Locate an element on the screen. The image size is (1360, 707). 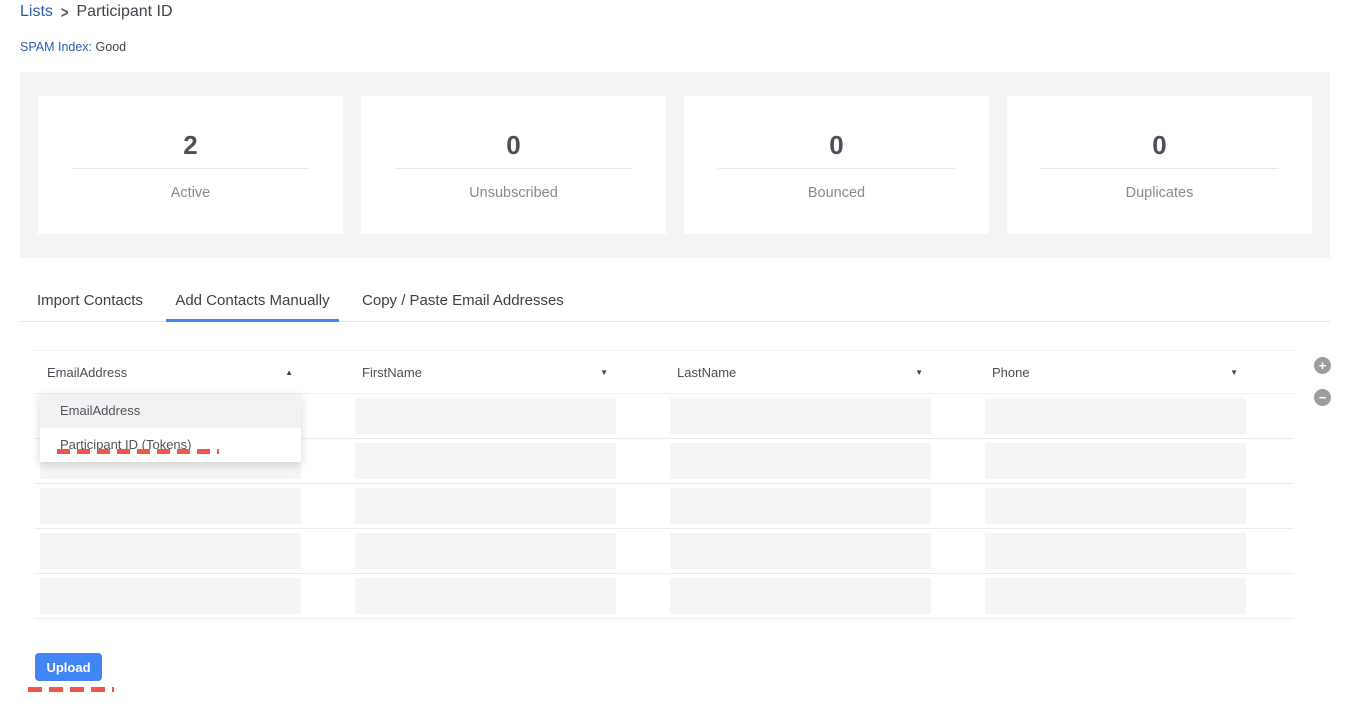
column-field-dropdown: EmailAddress Participant ID (Tokens) is located at coordinates (170, 428).